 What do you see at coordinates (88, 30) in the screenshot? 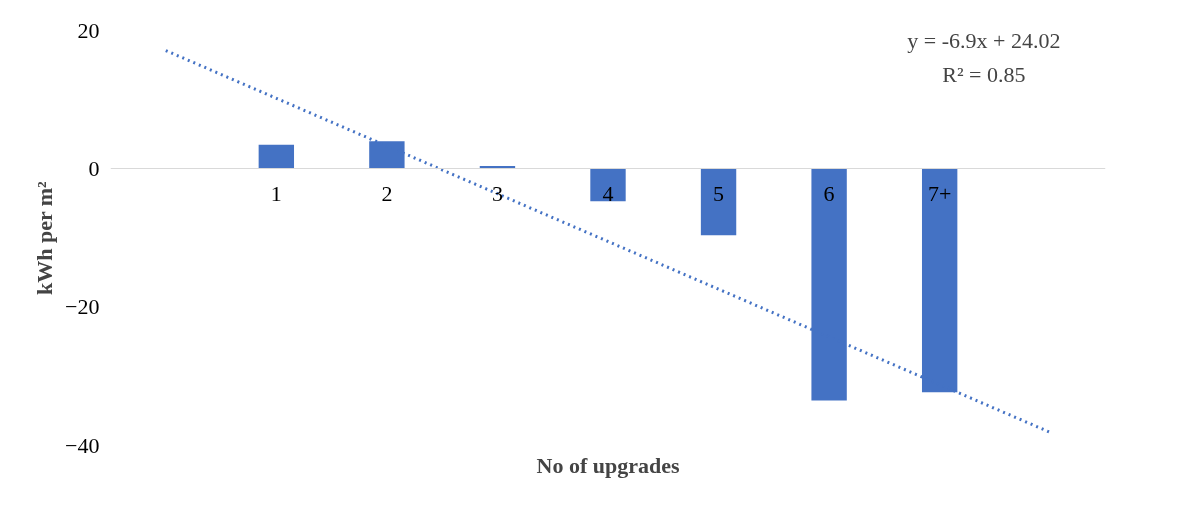
I see `y-tick-label: 20` at bounding box center [88, 30].